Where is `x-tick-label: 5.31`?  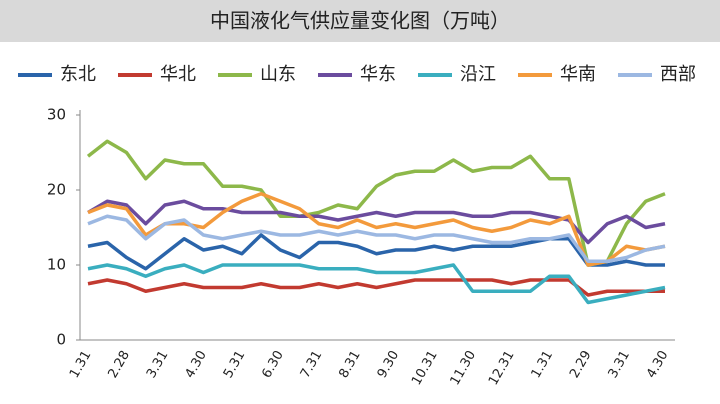 x-tick-label: 5.31 is located at coordinates (234, 364).